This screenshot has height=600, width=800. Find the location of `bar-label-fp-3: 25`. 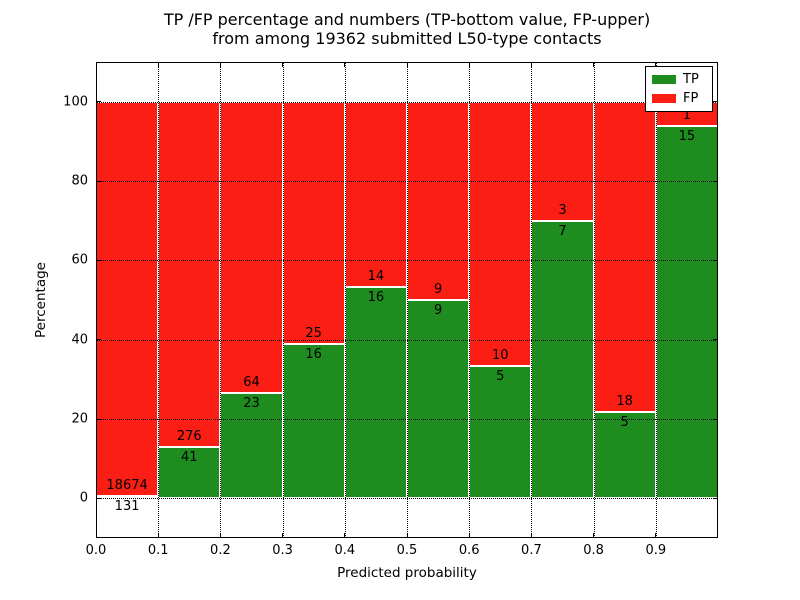

bar-label-fp-3: 25 is located at coordinates (313, 333).